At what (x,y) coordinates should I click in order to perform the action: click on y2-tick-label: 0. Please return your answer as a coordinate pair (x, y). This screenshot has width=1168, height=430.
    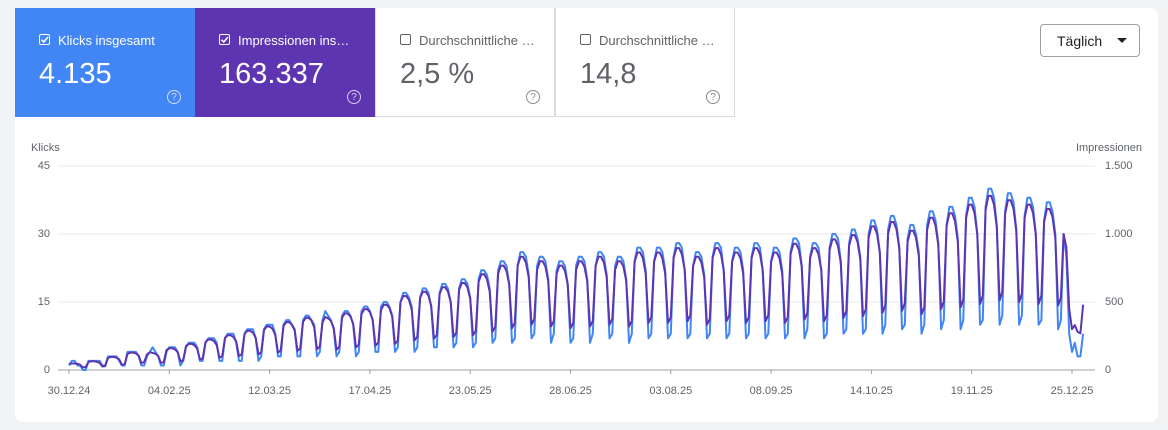
    Looking at the image, I should click on (1108, 370).